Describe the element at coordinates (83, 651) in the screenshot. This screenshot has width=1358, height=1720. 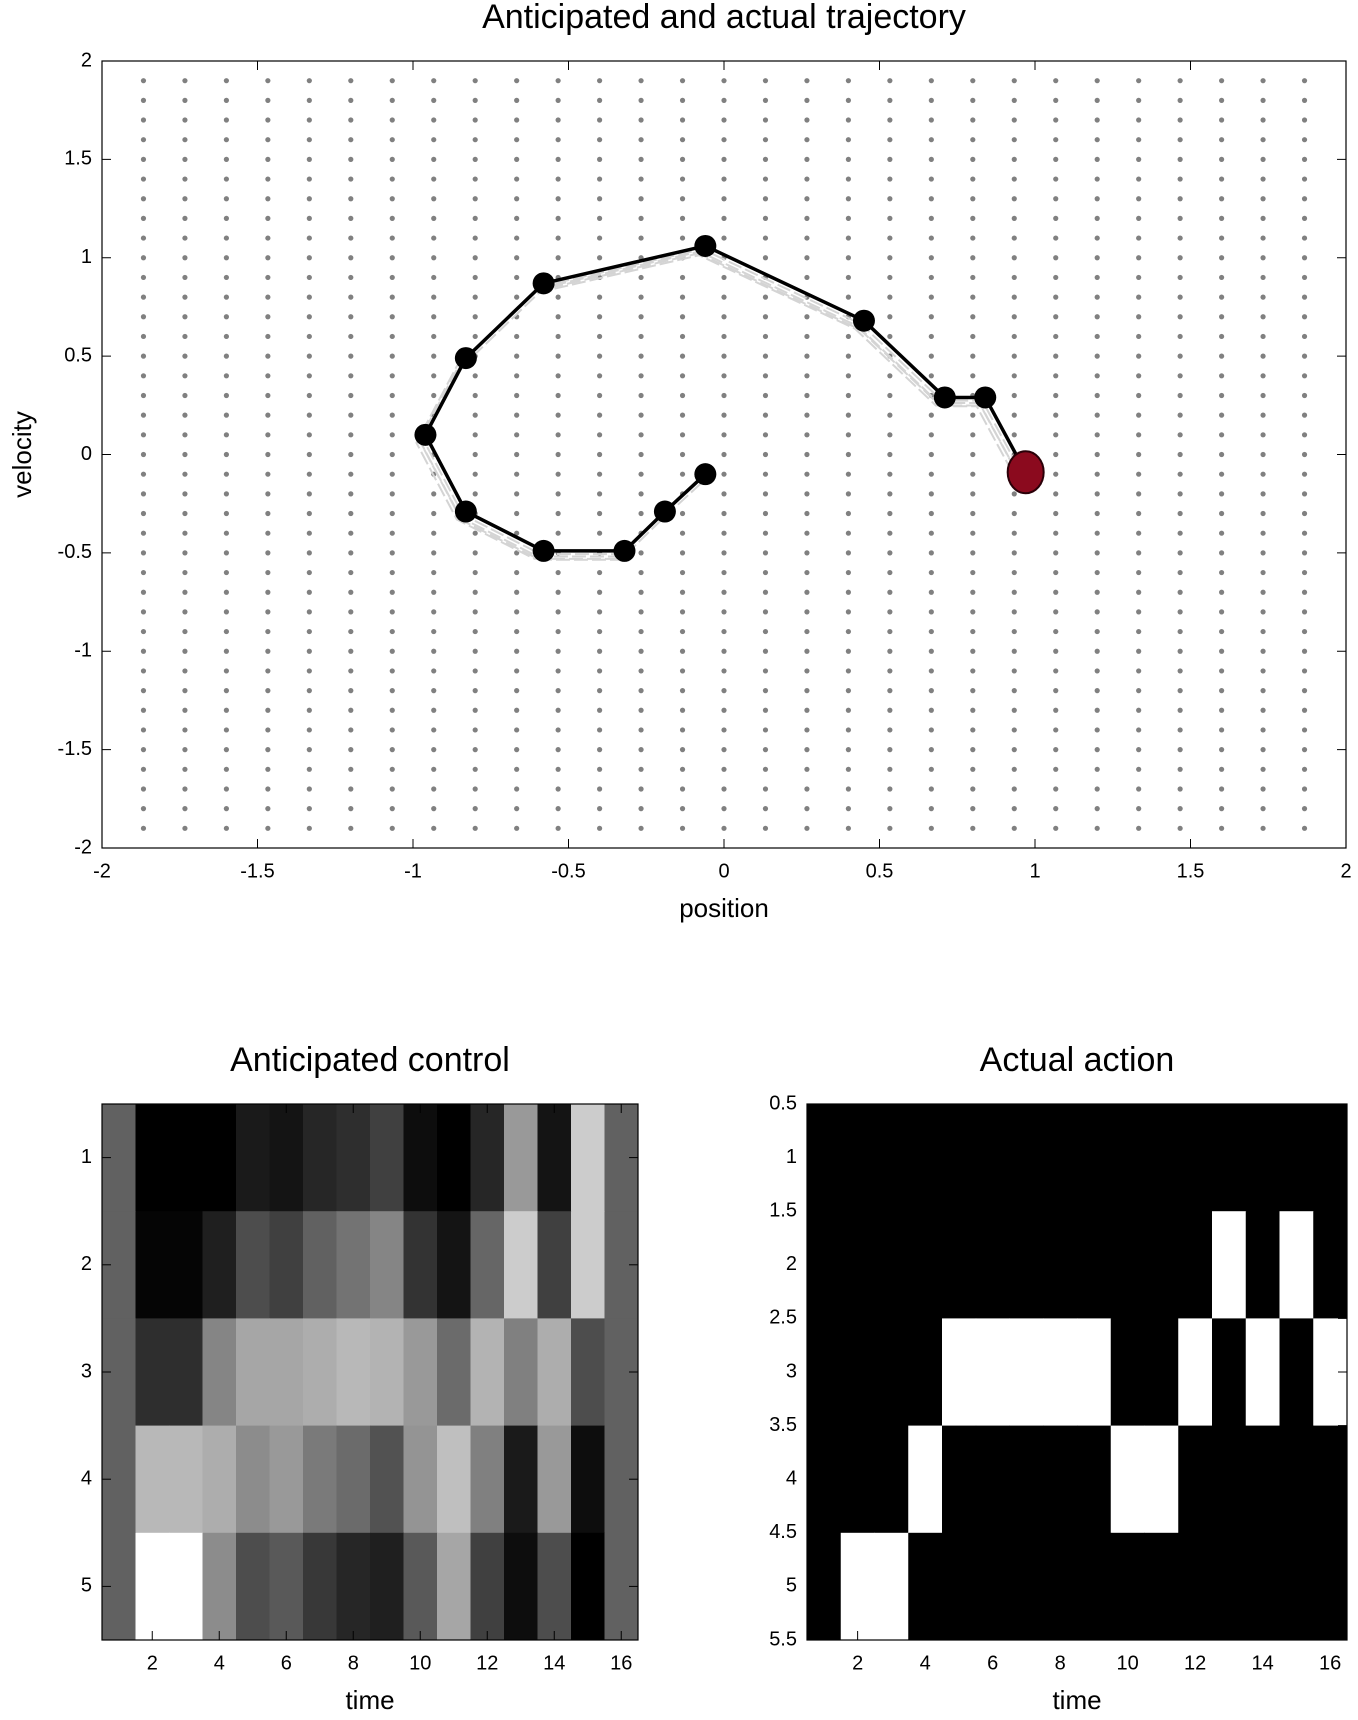
I see `y-tick-label: -1` at that location.